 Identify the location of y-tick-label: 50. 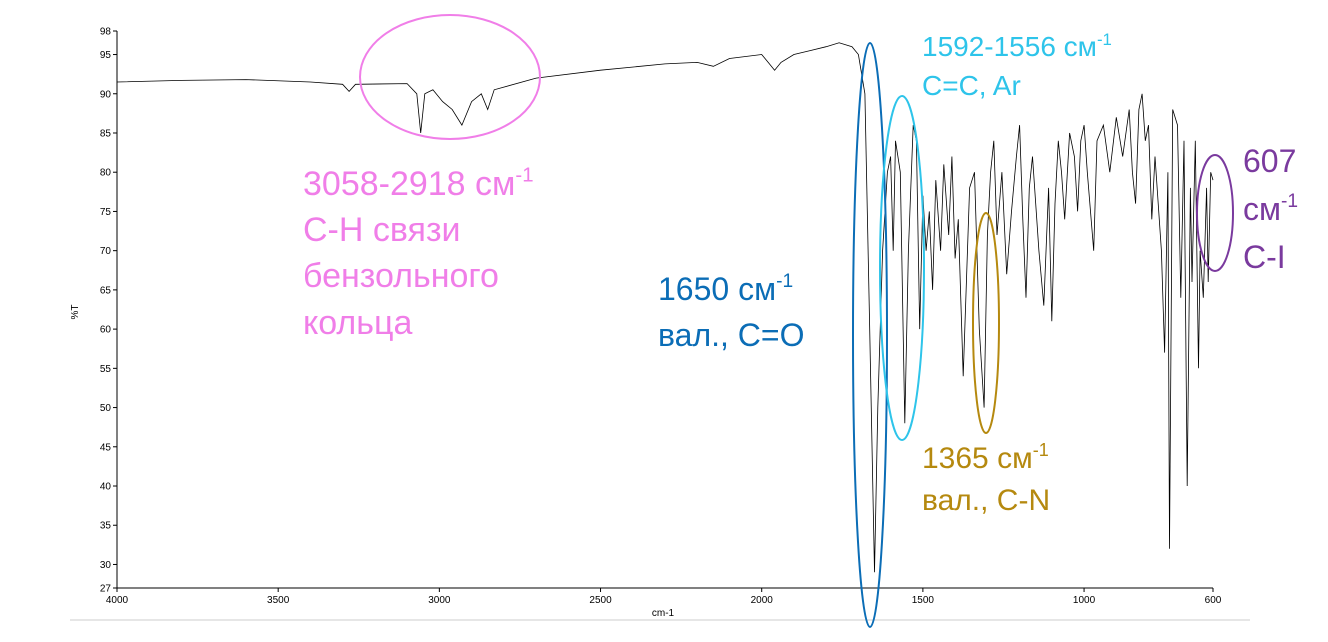
(106, 408).